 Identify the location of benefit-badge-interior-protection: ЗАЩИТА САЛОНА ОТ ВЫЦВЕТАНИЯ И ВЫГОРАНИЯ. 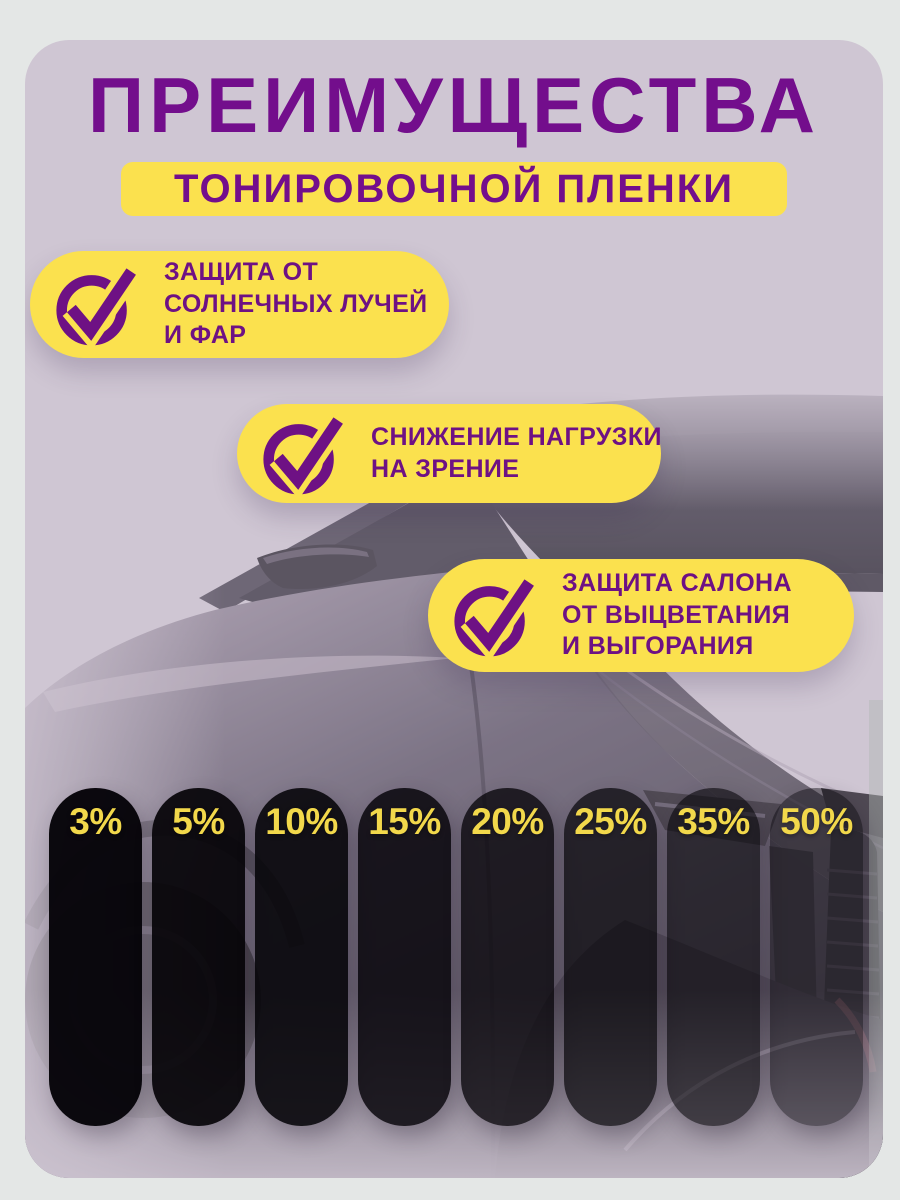
(641, 615).